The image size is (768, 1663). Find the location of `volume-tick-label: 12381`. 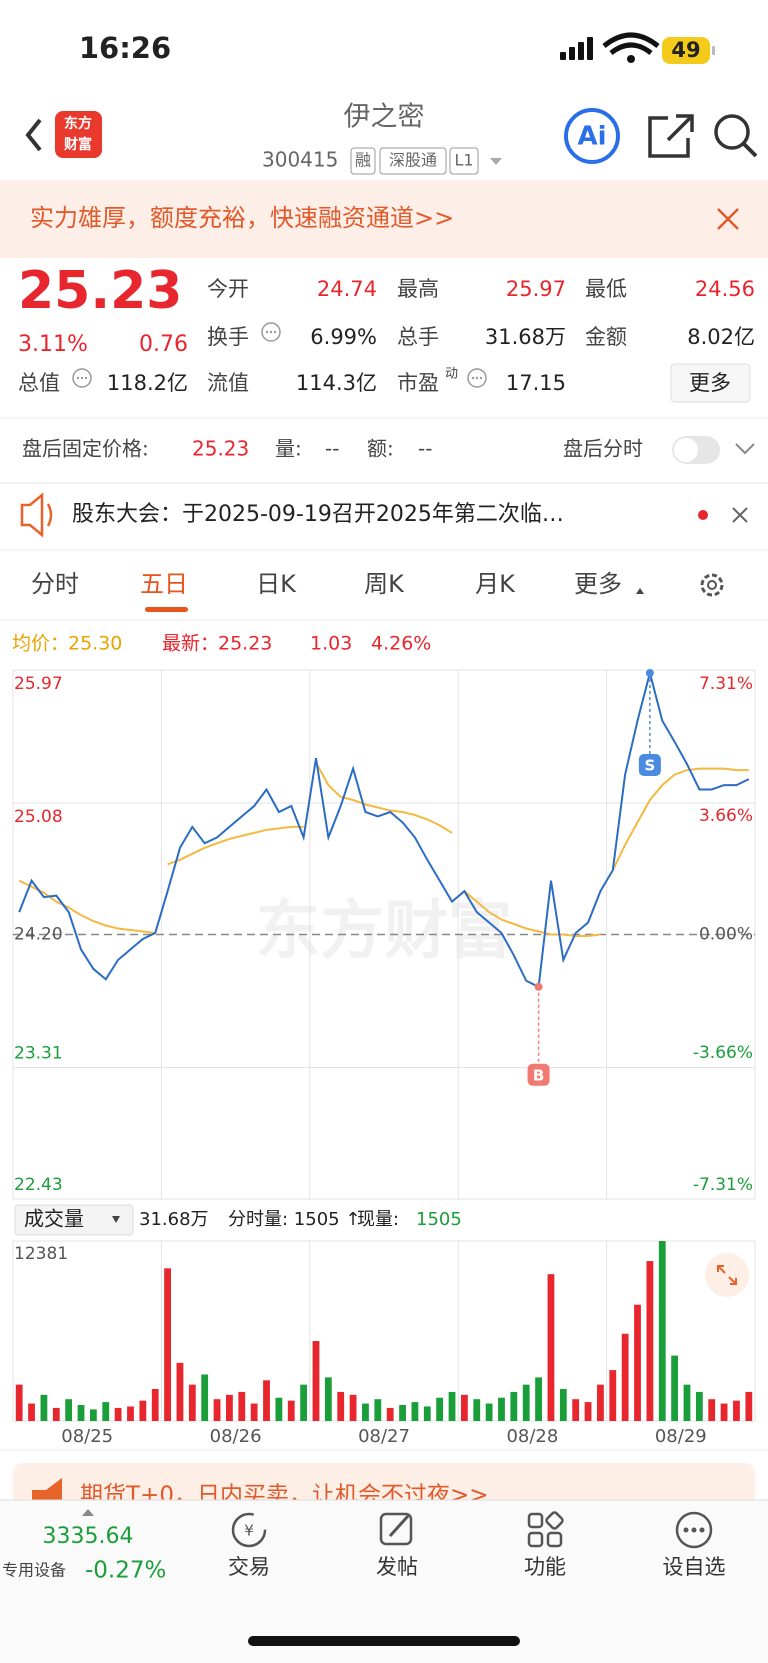

volume-tick-label: 12381 is located at coordinates (41, 1254).